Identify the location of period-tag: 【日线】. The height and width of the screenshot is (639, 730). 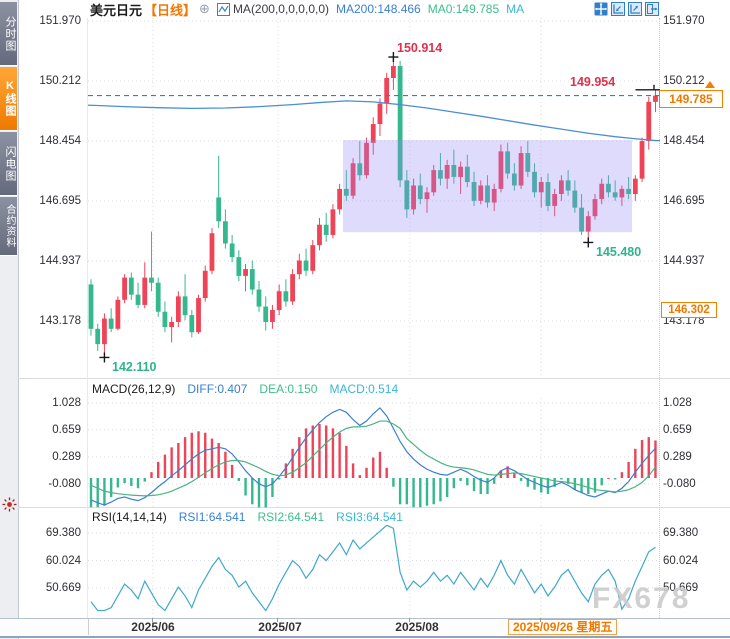
(170, 10).